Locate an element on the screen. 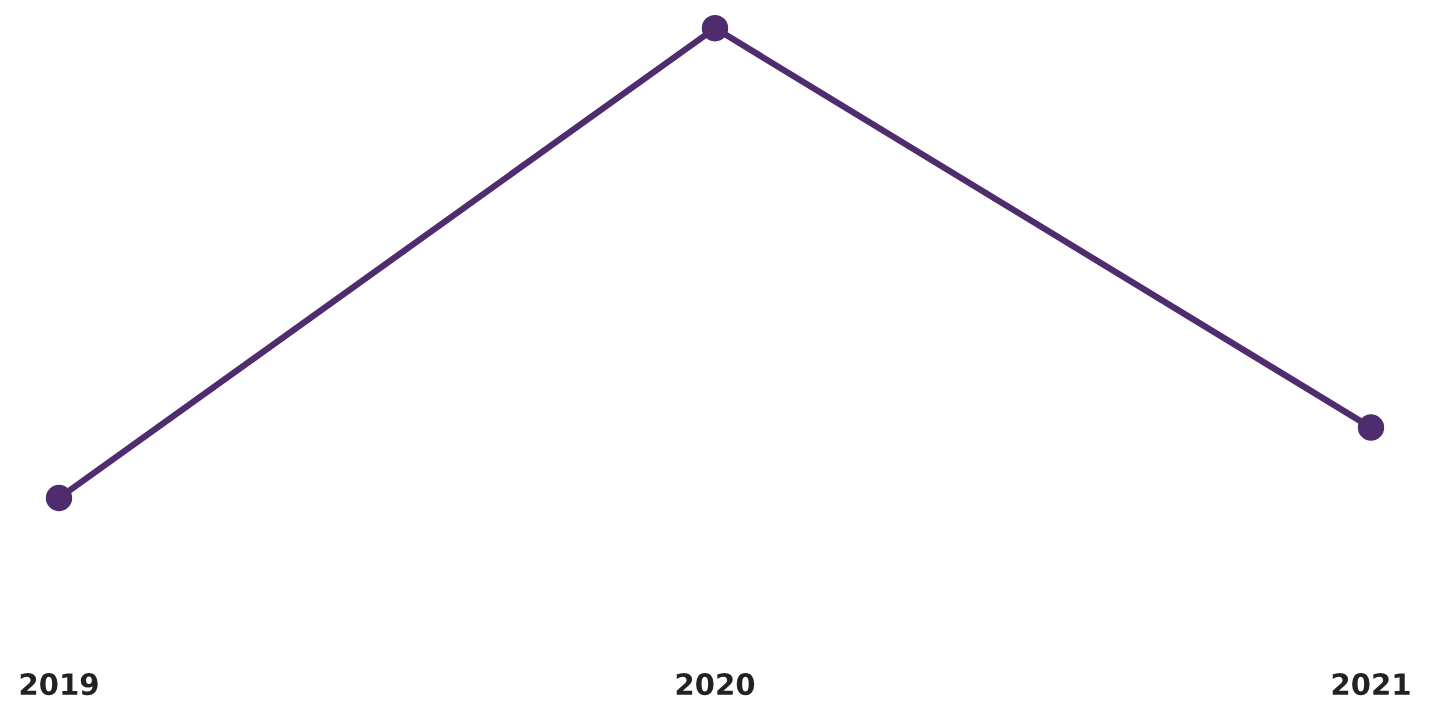 This screenshot has width=1453, height=701. x-tick-label: 2020 is located at coordinates (715, 684).